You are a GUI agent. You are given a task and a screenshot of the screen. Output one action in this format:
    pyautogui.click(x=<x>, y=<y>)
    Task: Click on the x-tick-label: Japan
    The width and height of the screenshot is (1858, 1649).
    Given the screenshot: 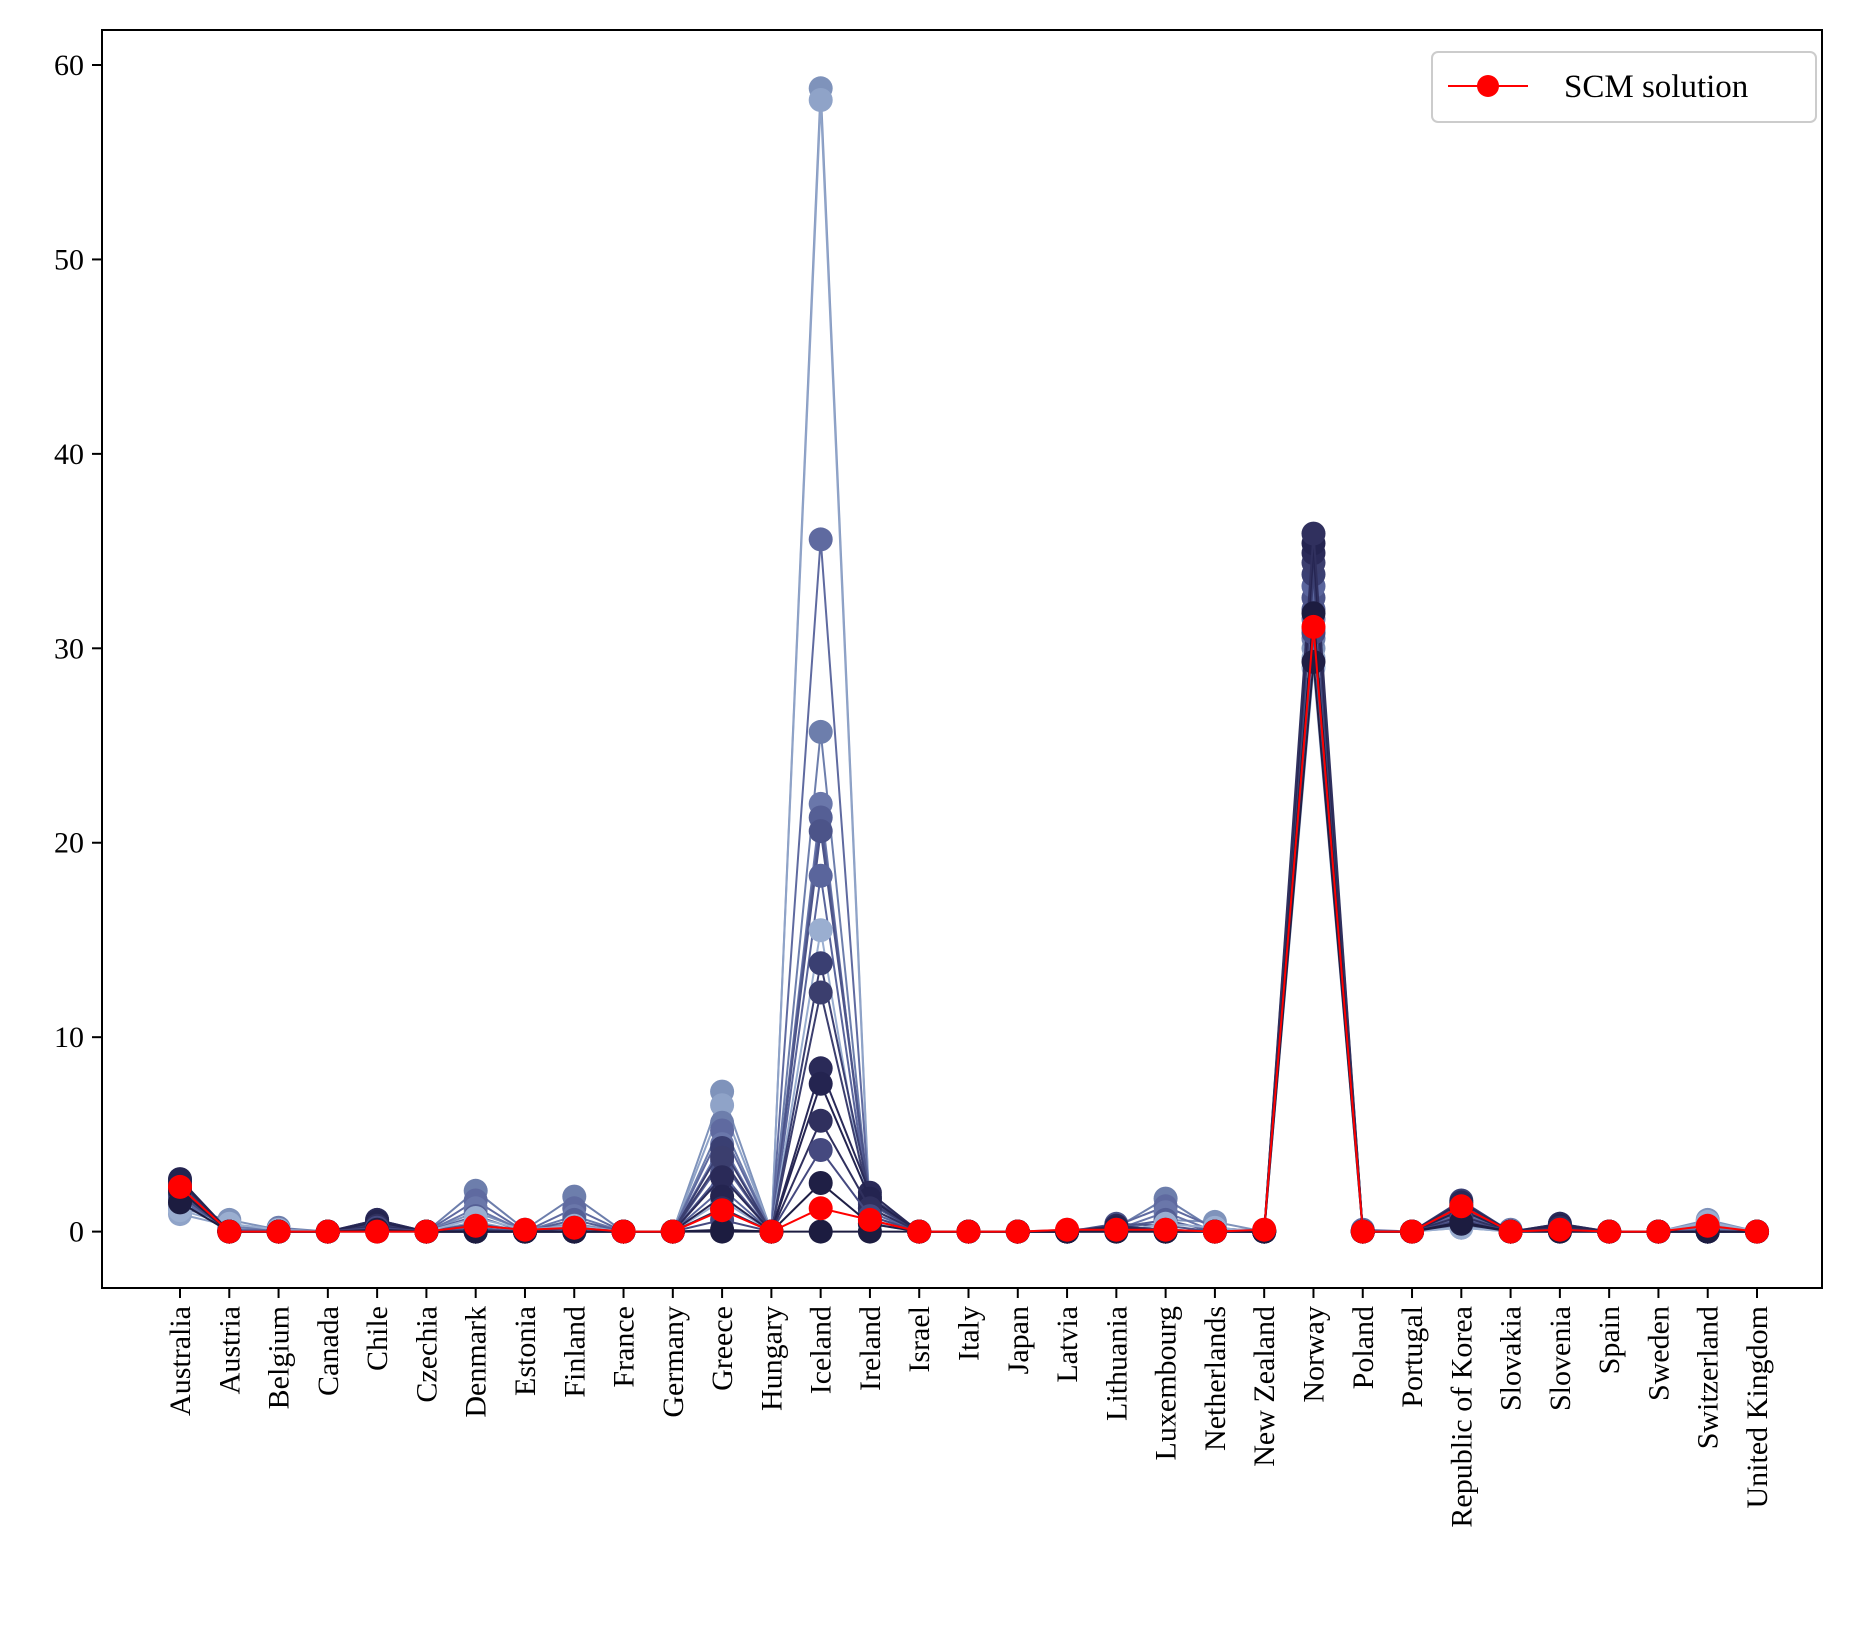 What is the action you would take?
    pyautogui.click(x=1018, y=1340)
    